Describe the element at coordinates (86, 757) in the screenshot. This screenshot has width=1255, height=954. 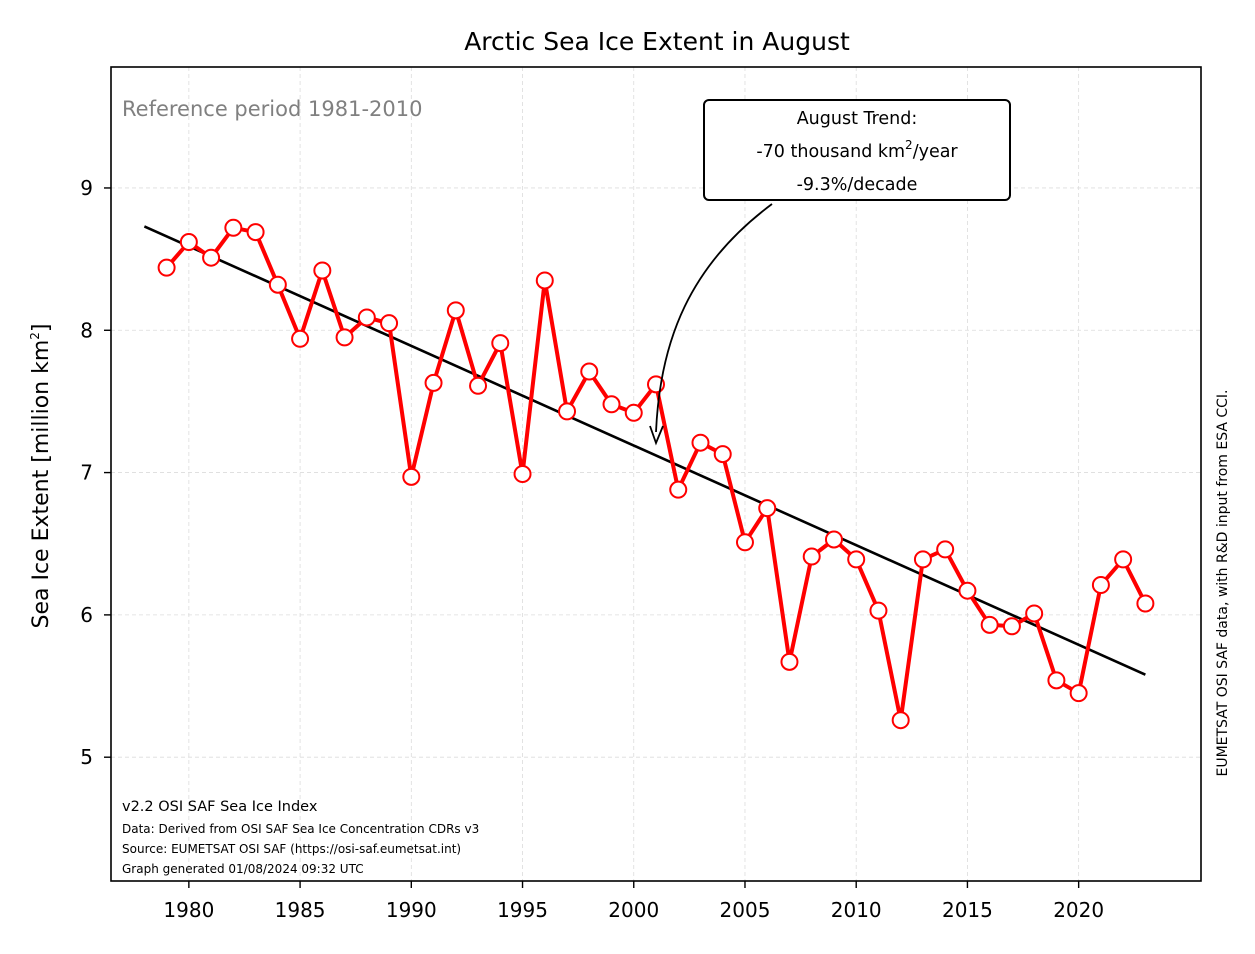
I see `y-tick-label: 5` at that location.